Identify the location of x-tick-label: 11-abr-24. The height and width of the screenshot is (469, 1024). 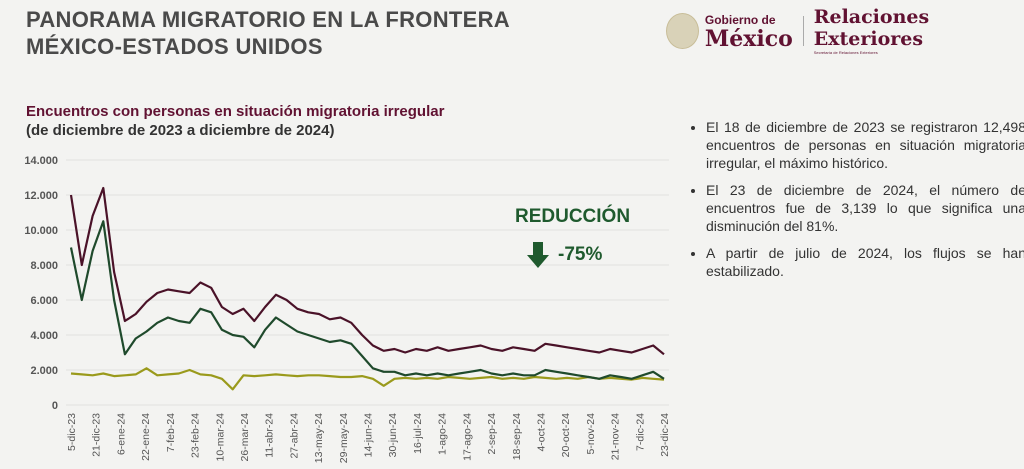
(270, 435).